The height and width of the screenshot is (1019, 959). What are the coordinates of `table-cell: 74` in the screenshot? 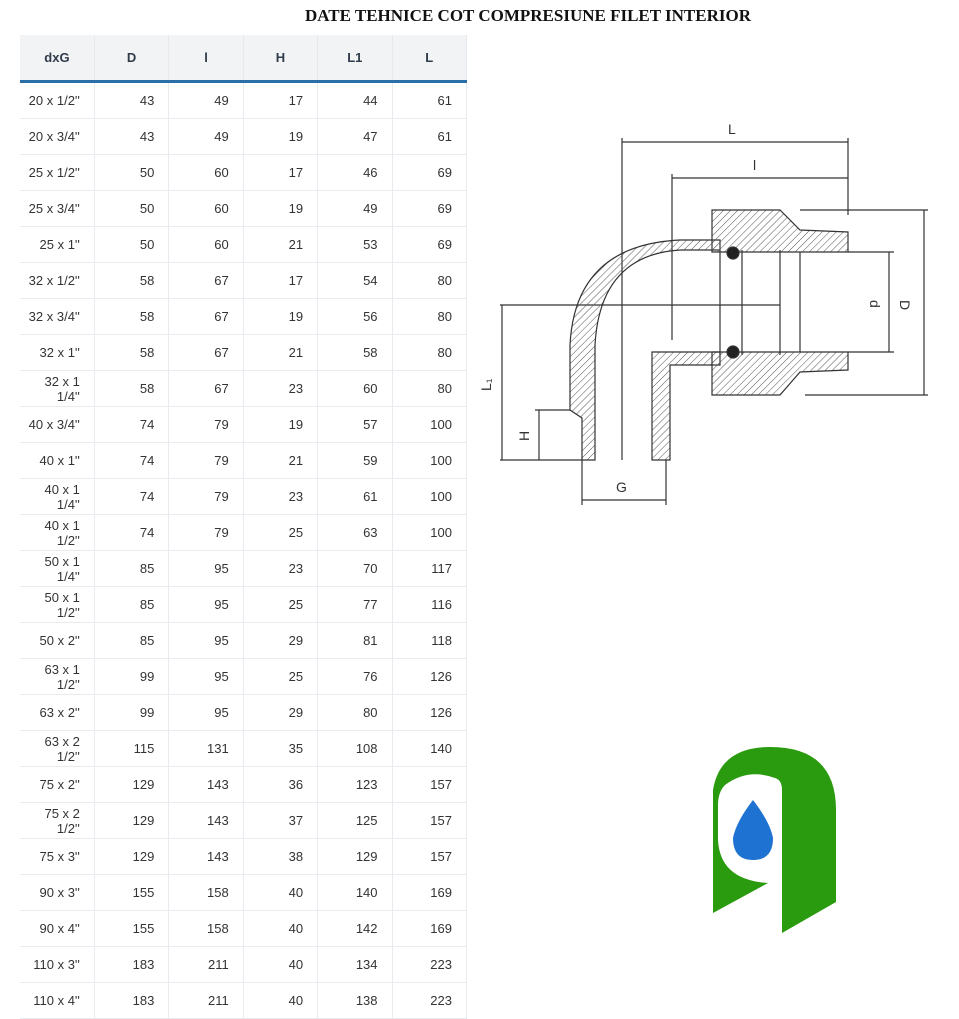 It's located at (132, 496).